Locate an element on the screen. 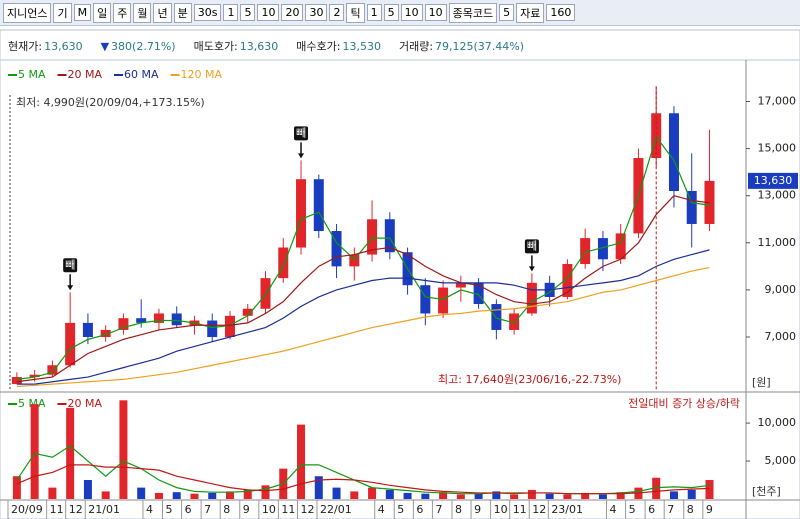  toolbar-button: 주 is located at coordinates (122, 12).